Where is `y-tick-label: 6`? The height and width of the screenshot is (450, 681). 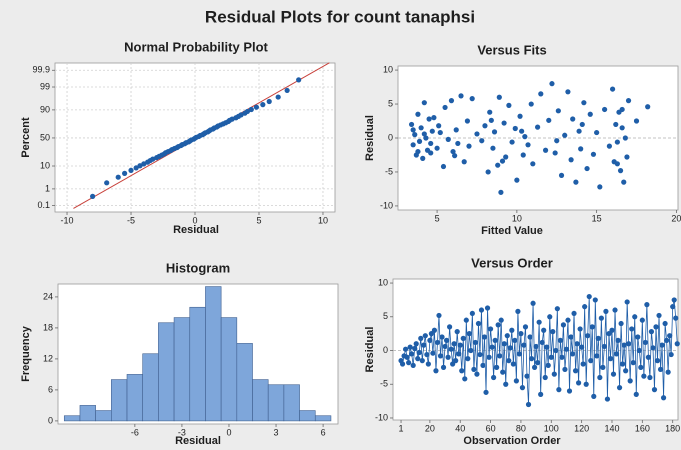
y-tick-label: 6 is located at coordinates (50, 389).